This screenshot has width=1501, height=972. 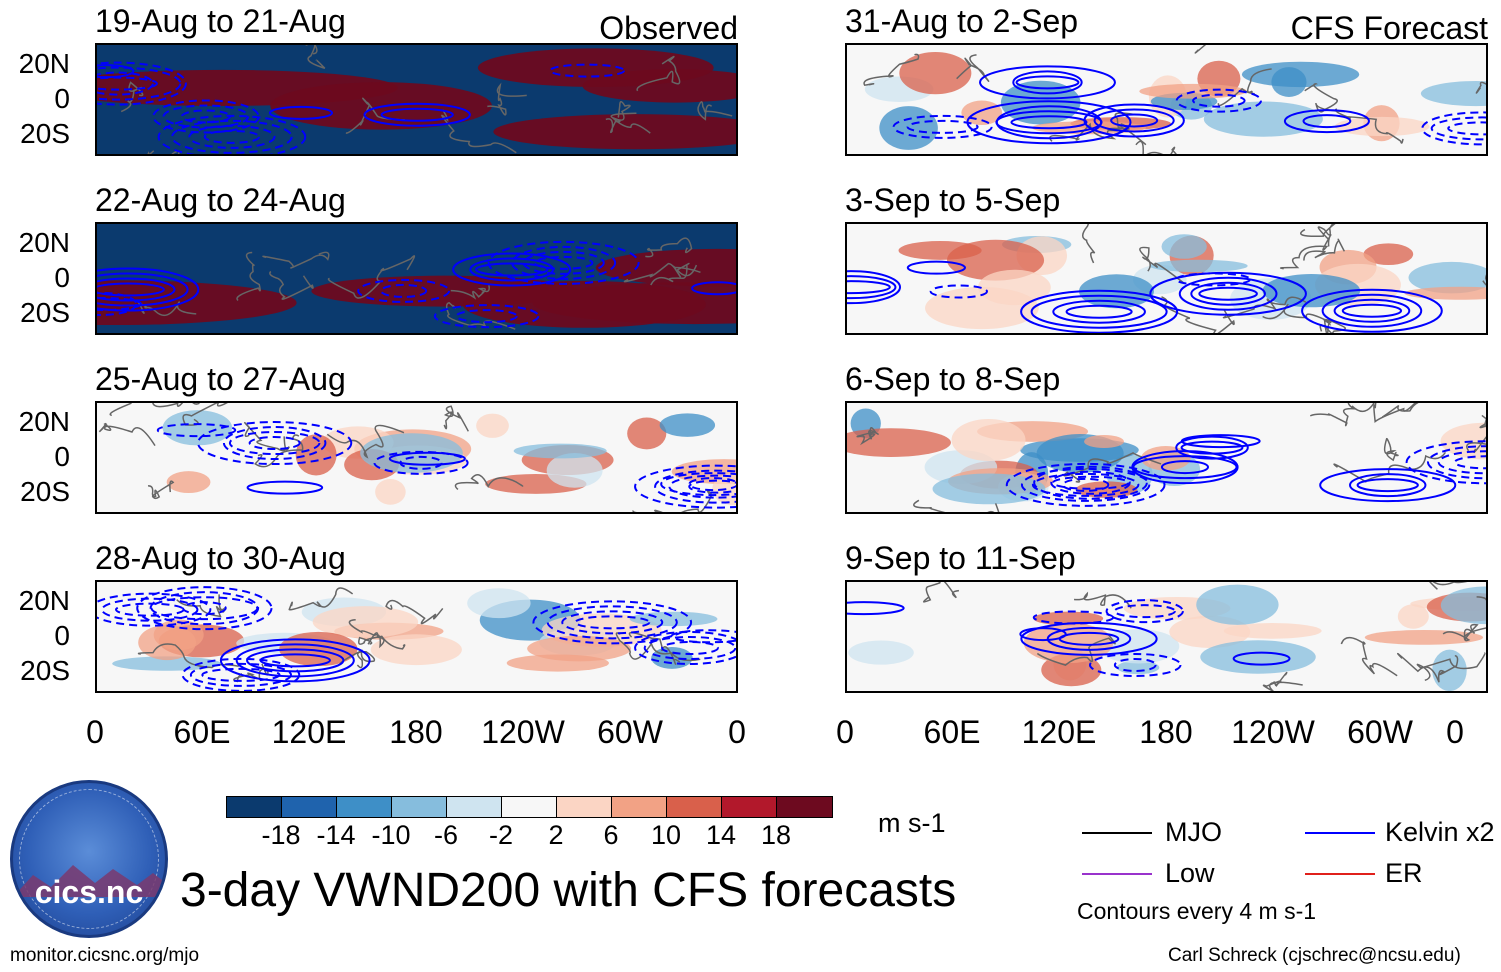 I want to click on footer-website: monitor.cicsnc.org/mjo, so click(x=105, y=955).